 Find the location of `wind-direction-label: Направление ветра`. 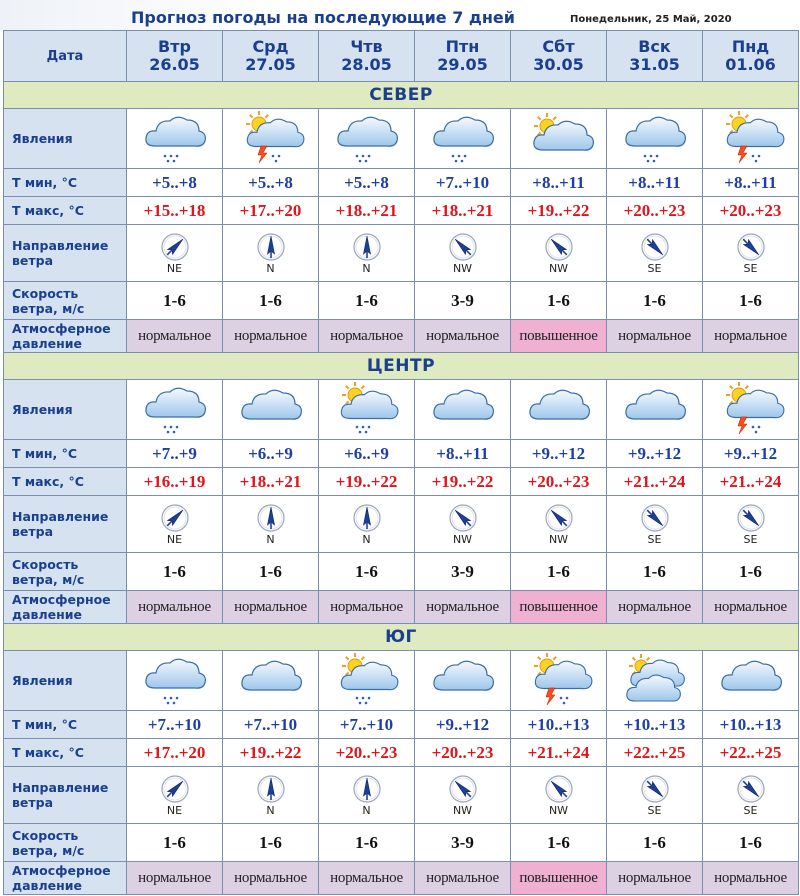

wind-direction-label: Направление ветра is located at coordinates (65, 253).